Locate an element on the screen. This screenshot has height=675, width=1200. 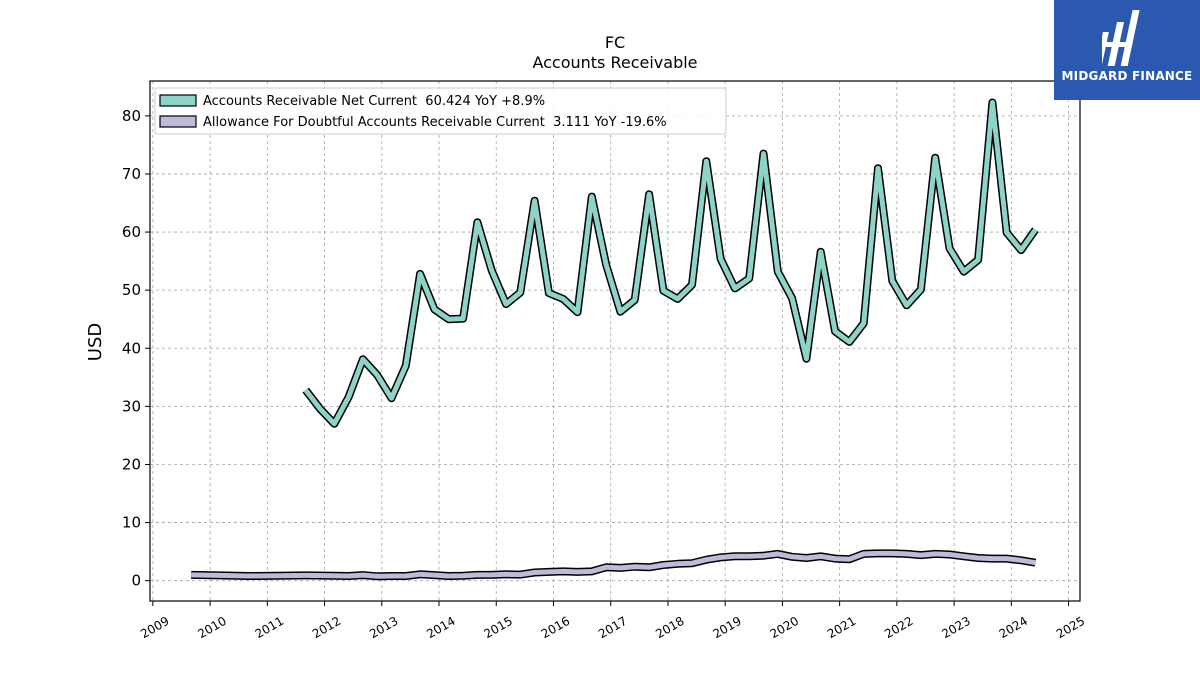
brand-logo: MIDGARD FINANCE is located at coordinates (1127, 50).